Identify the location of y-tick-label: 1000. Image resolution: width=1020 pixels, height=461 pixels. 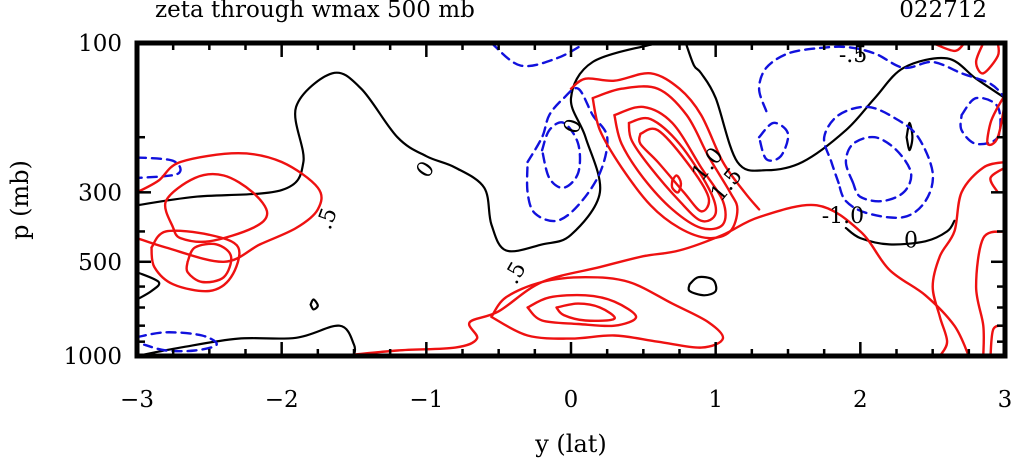
(92, 357).